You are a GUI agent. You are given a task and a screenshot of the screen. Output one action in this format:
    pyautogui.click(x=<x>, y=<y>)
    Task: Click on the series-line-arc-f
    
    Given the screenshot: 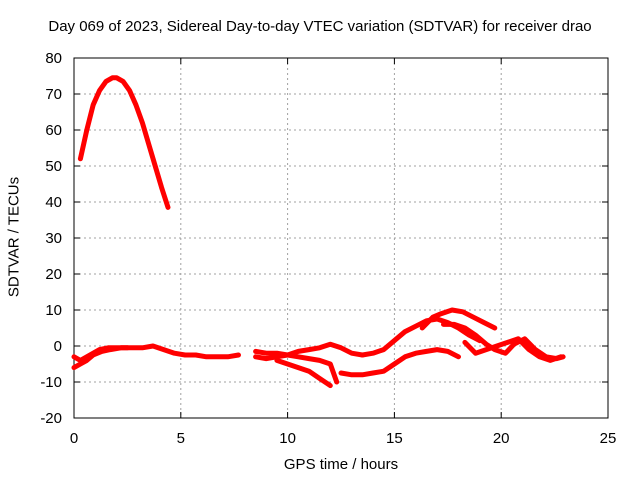 What is the action you would take?
    pyautogui.click(x=421, y=337)
    